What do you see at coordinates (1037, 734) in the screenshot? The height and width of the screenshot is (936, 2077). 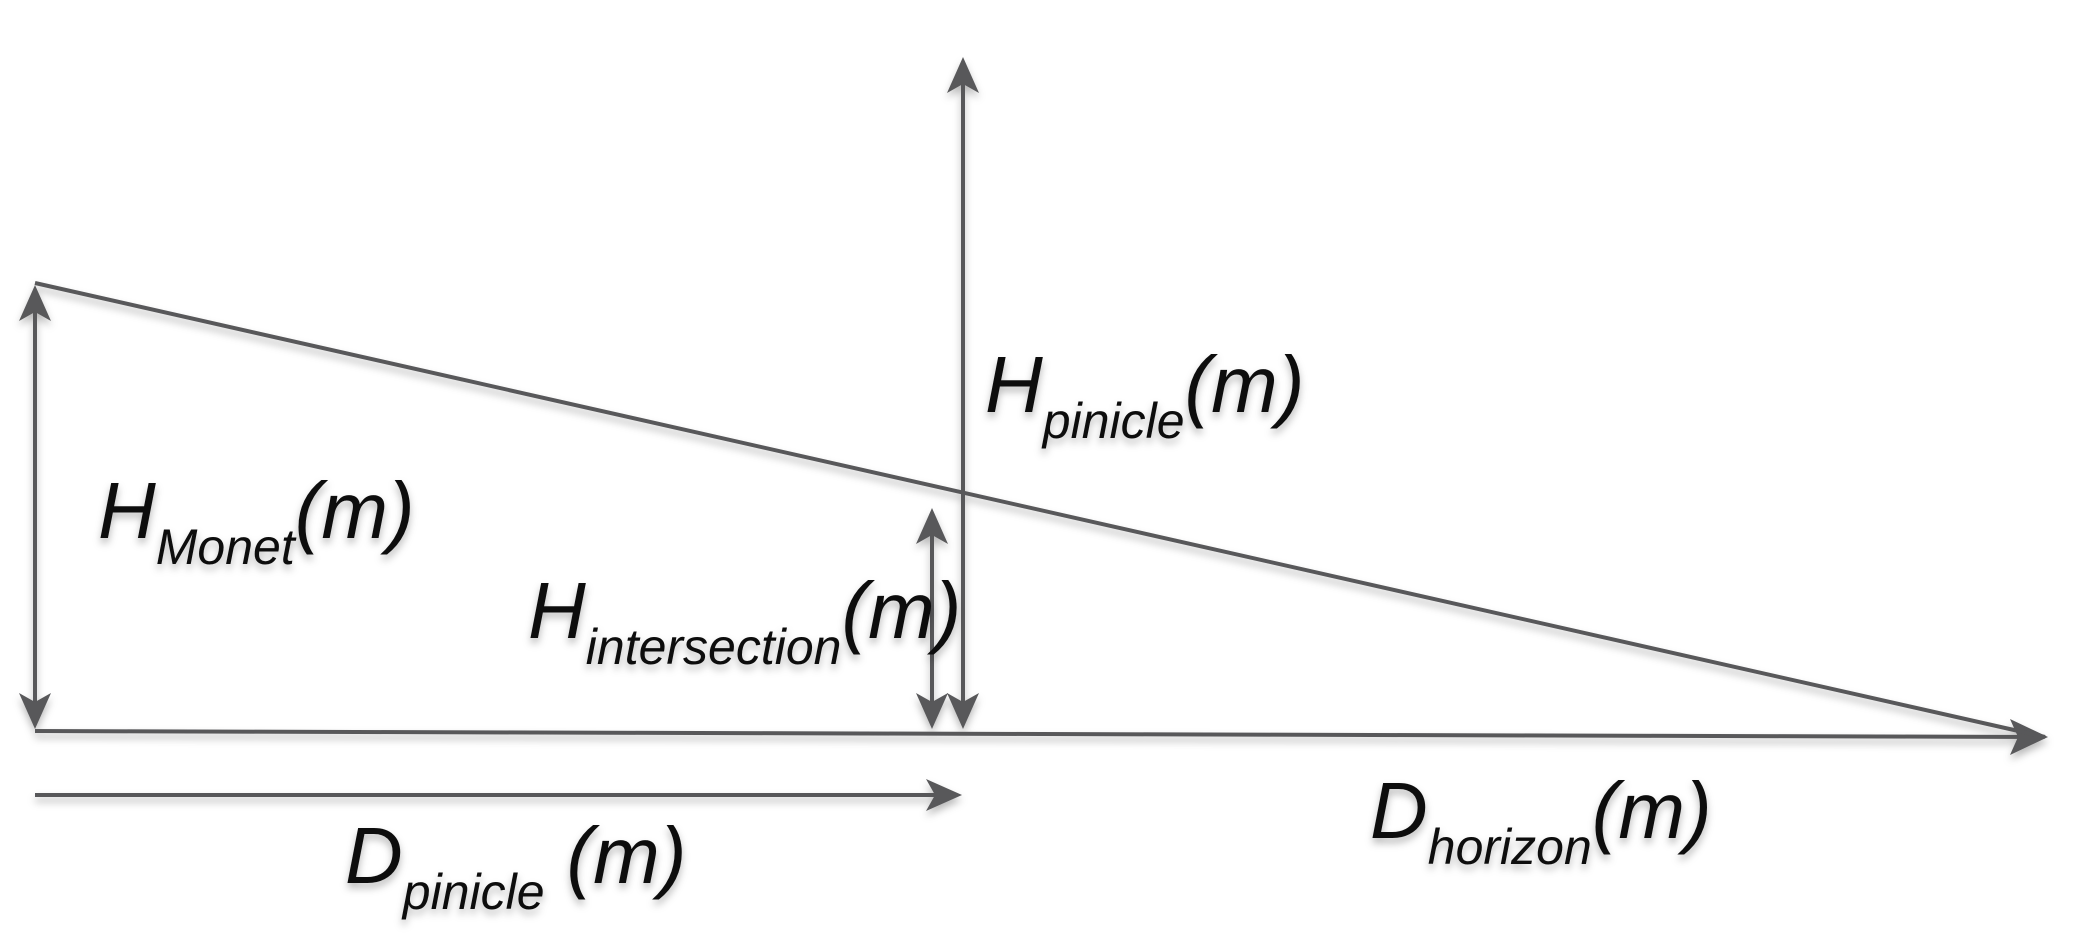 I see `ground-line` at bounding box center [1037, 734].